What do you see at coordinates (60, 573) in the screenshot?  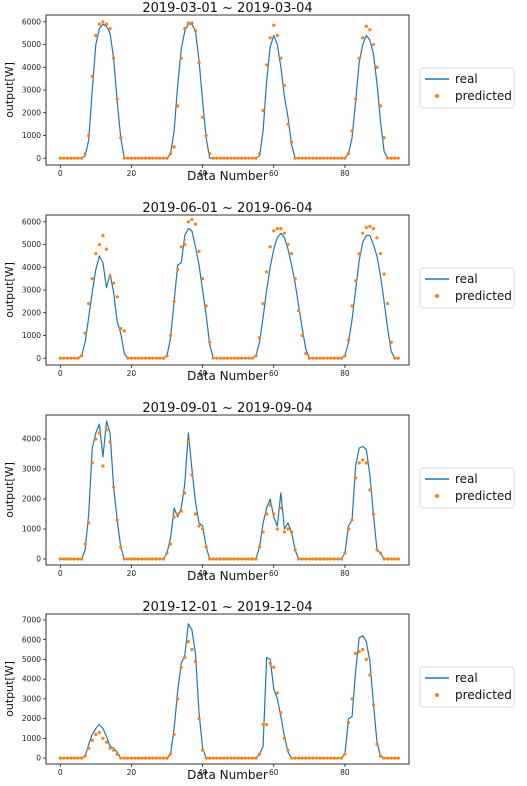 I see `x-tick-label: 0` at bounding box center [60, 573].